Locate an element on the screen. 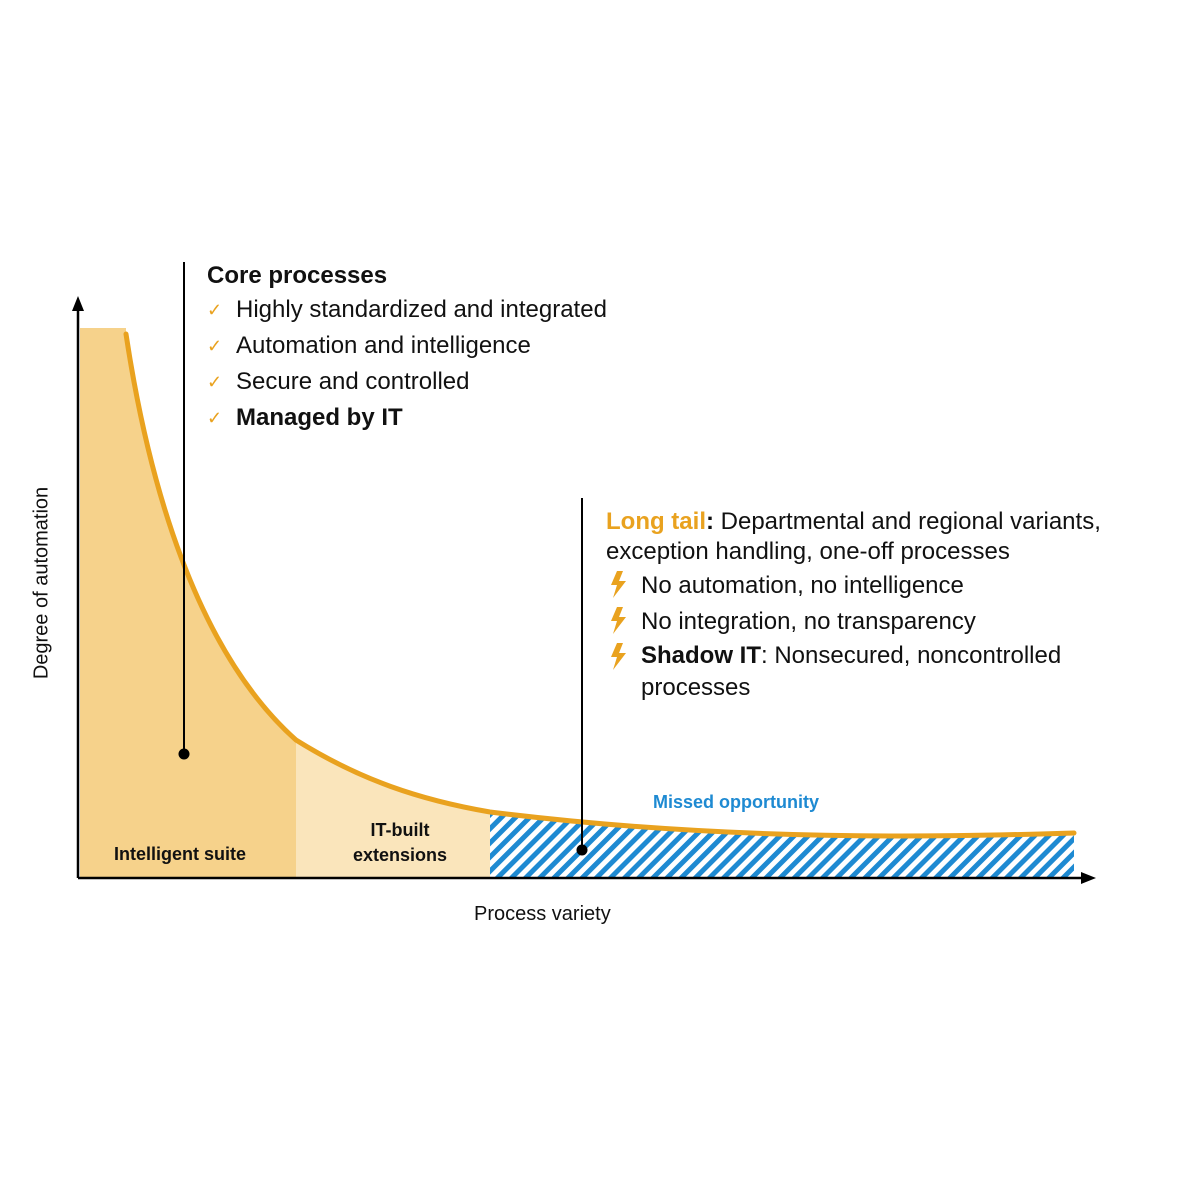 This screenshot has width=1181, height=1181. long-tail-item-label: No integration, no transparency is located at coordinates (808, 621).